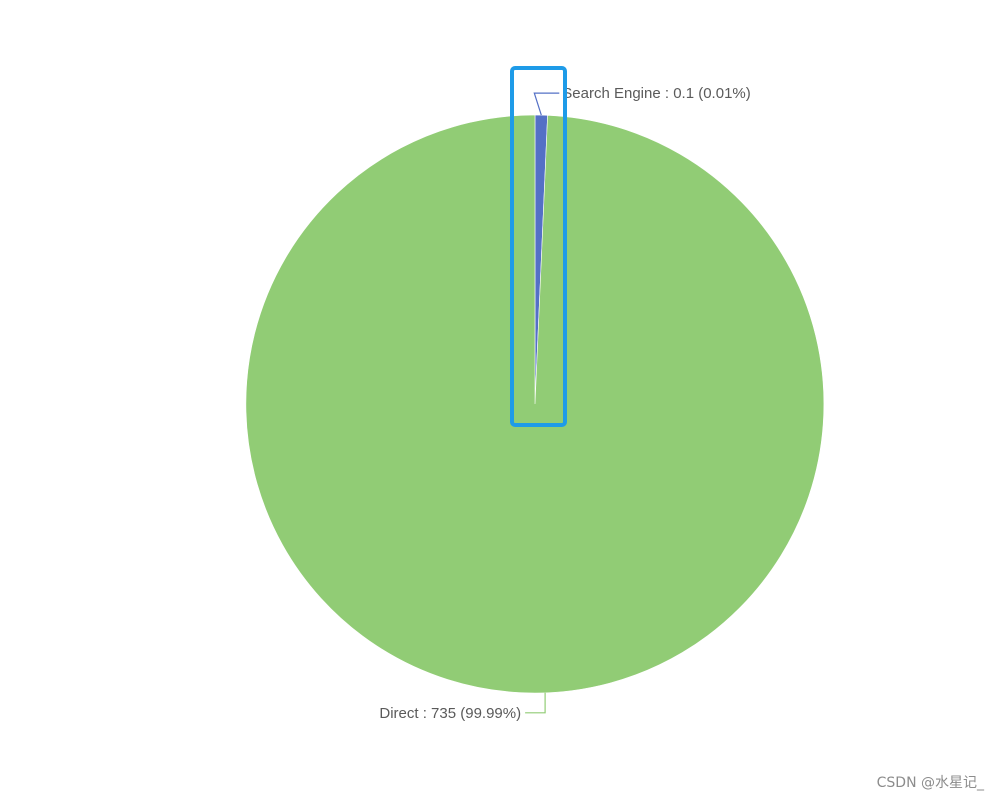 The width and height of the screenshot is (1000, 800). What do you see at coordinates (535, 703) in the screenshot?
I see `label-line-direct` at bounding box center [535, 703].